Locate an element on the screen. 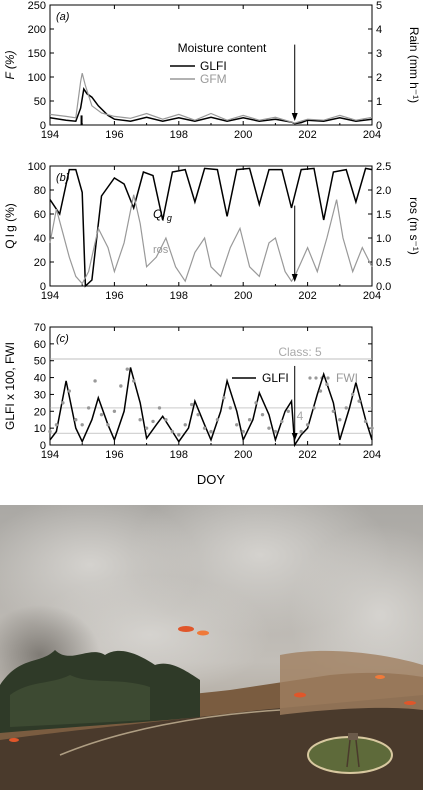 The height and width of the screenshot is (790, 423). series-label-qlg: Ql g is located at coordinates (162, 215).